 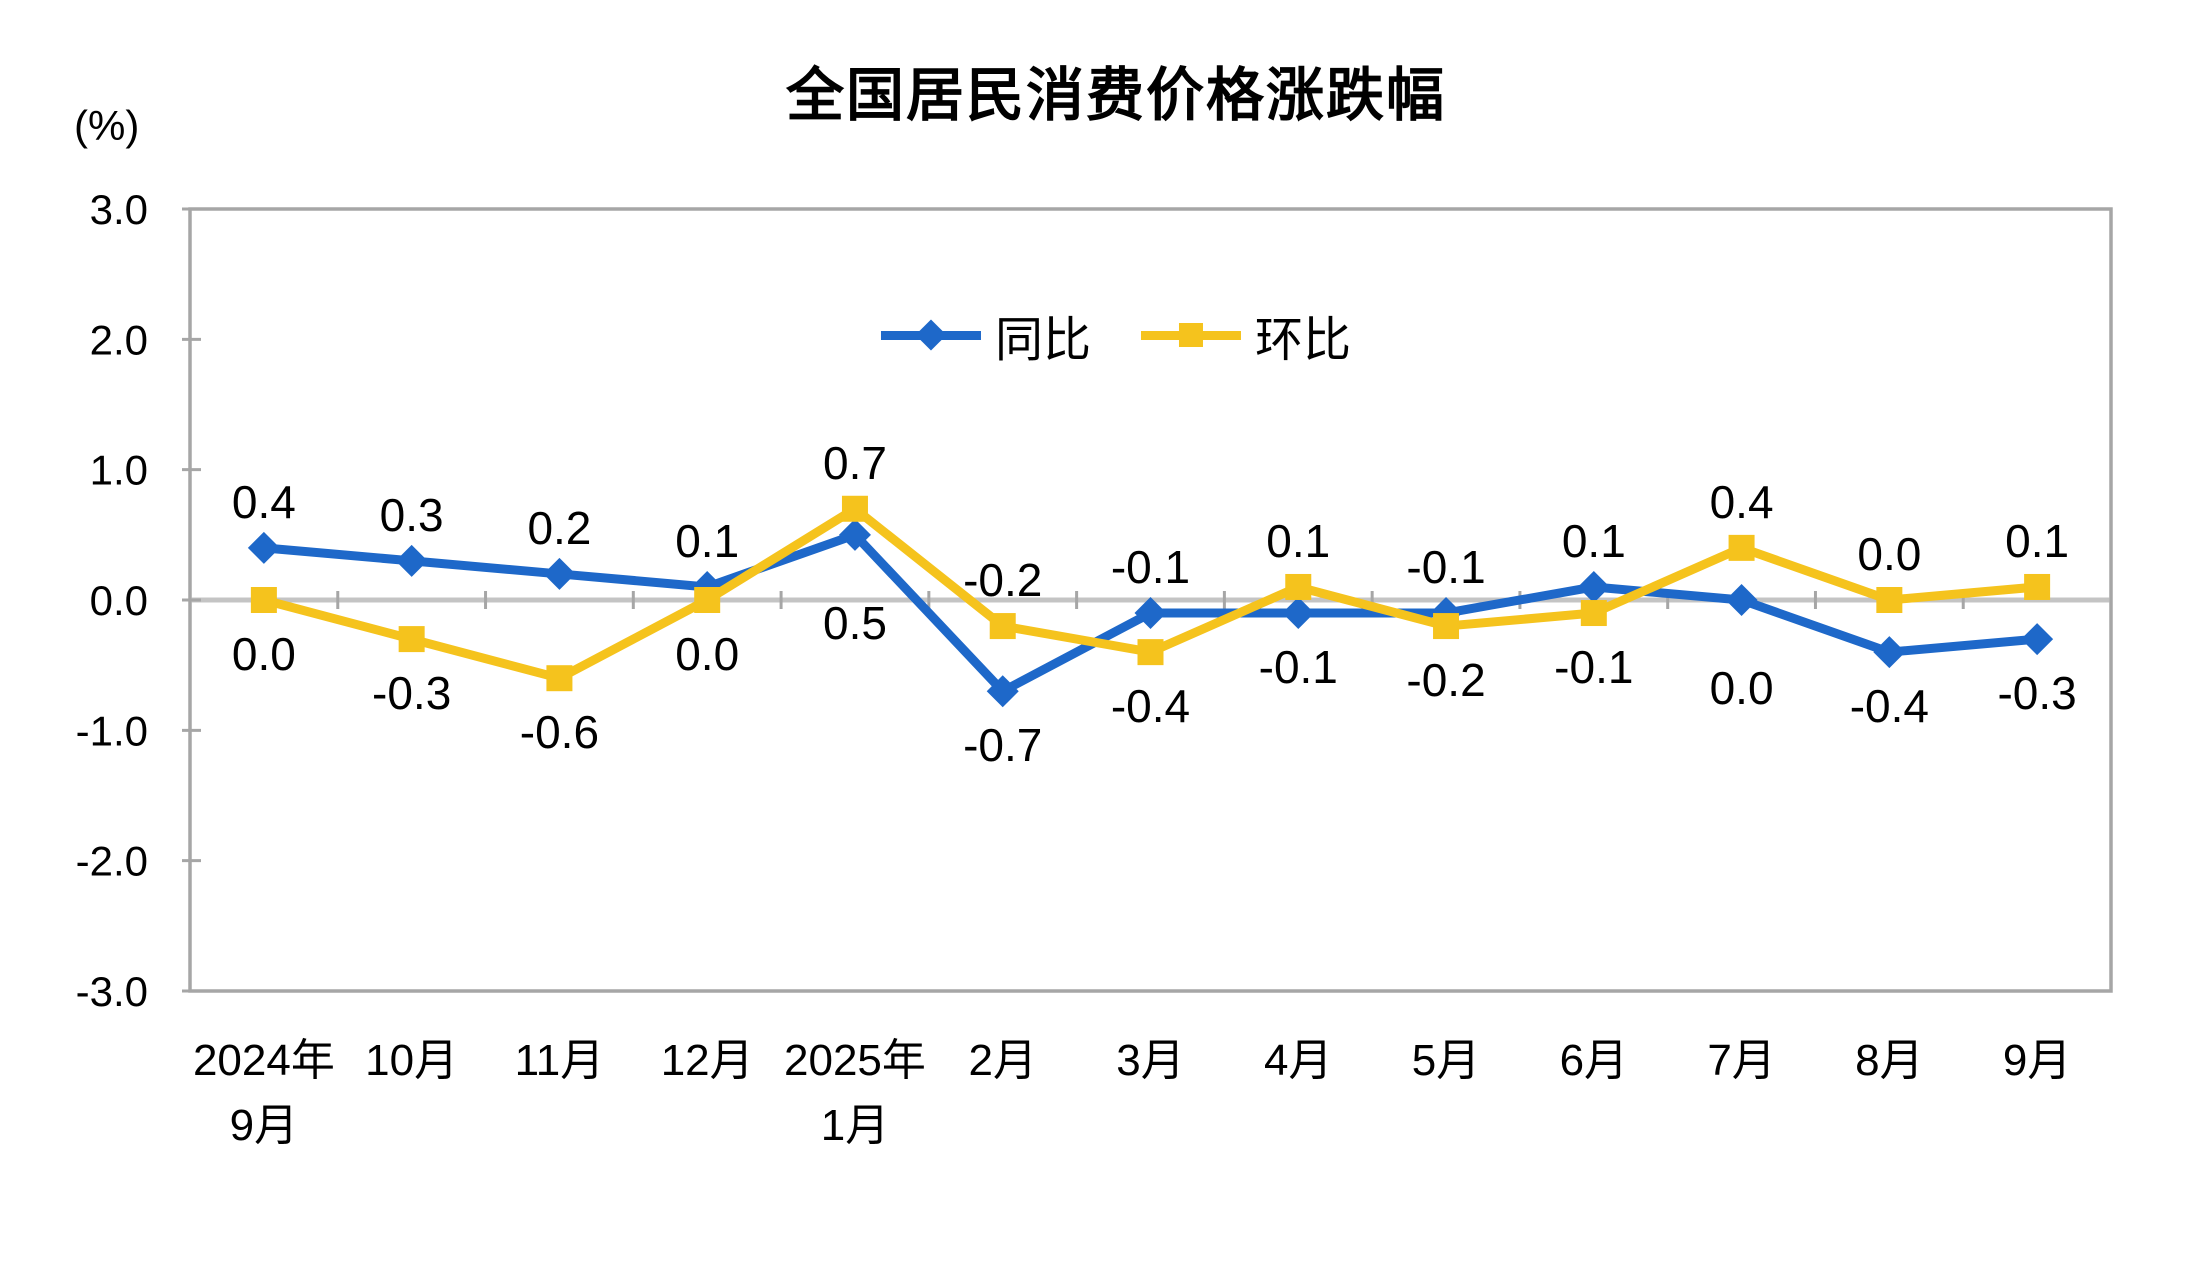 I want to click on yoy-datalabel-10: 0.0, so click(x=1742, y=688).